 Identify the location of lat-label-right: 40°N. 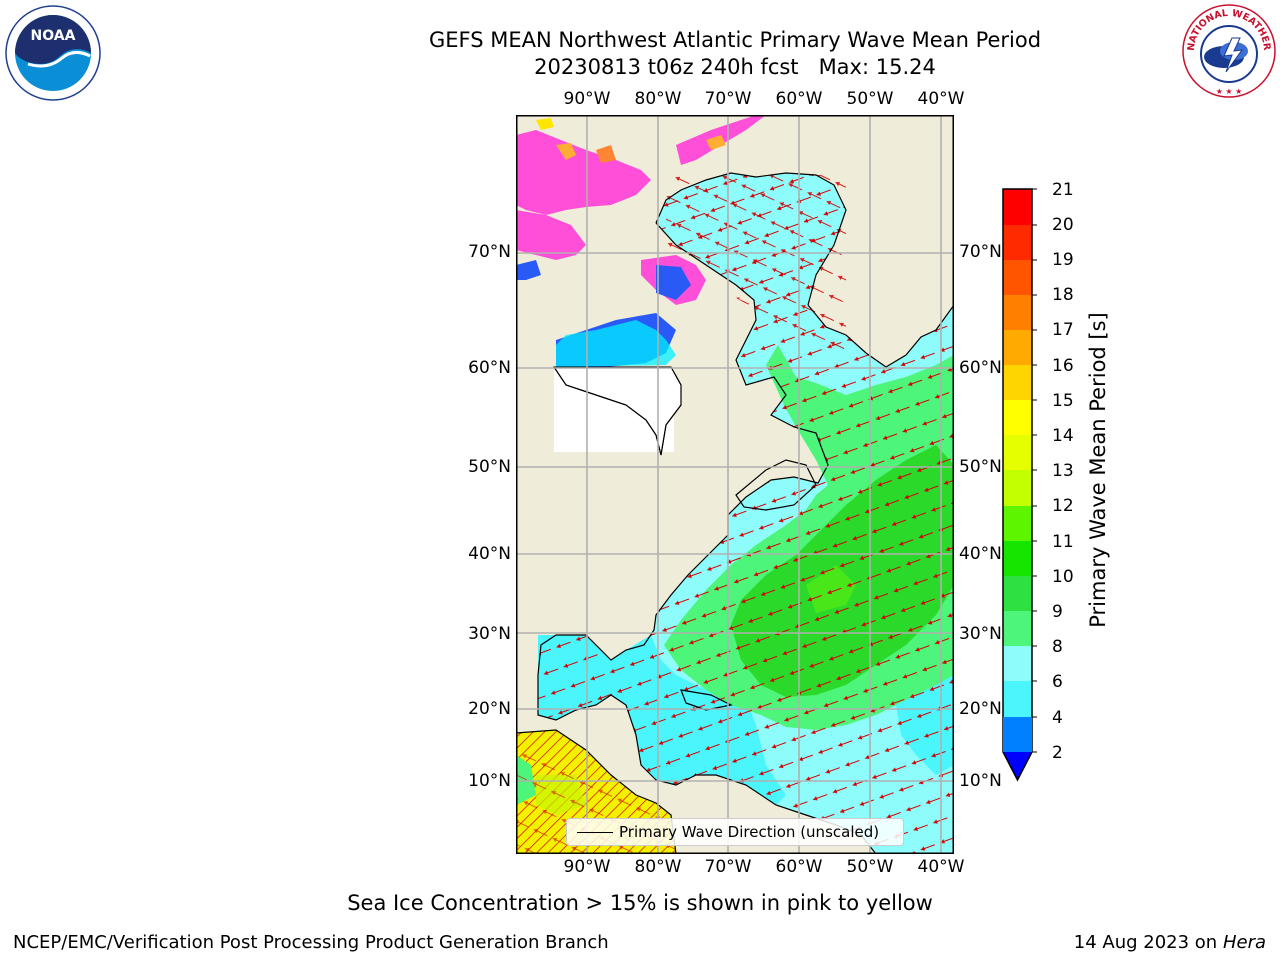
(980, 554).